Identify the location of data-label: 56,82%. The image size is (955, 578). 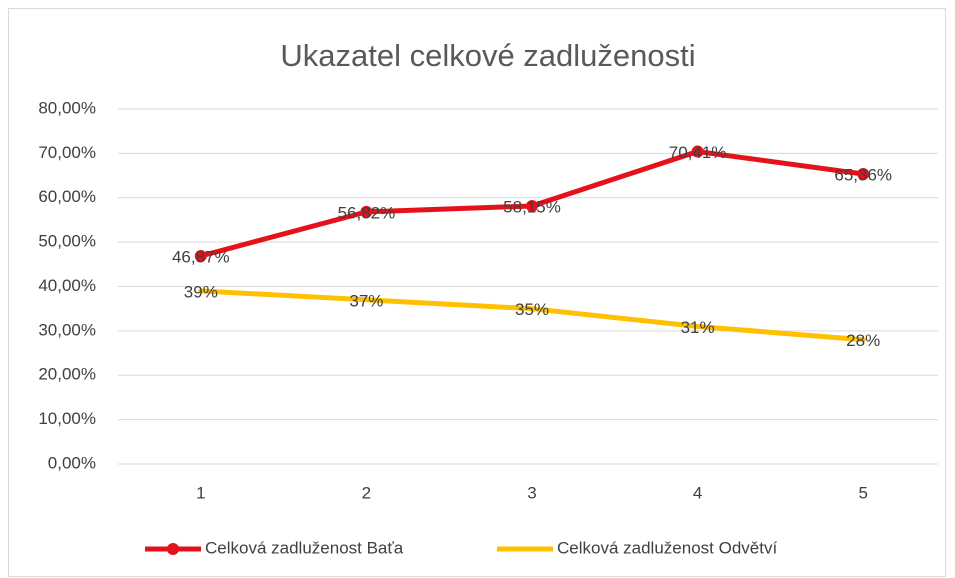
(367, 212).